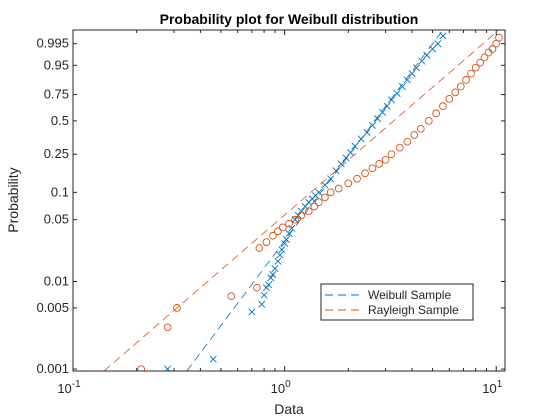  What do you see at coordinates (56, 64) in the screenshot?
I see `y-tick-label: 0.95` at bounding box center [56, 64].